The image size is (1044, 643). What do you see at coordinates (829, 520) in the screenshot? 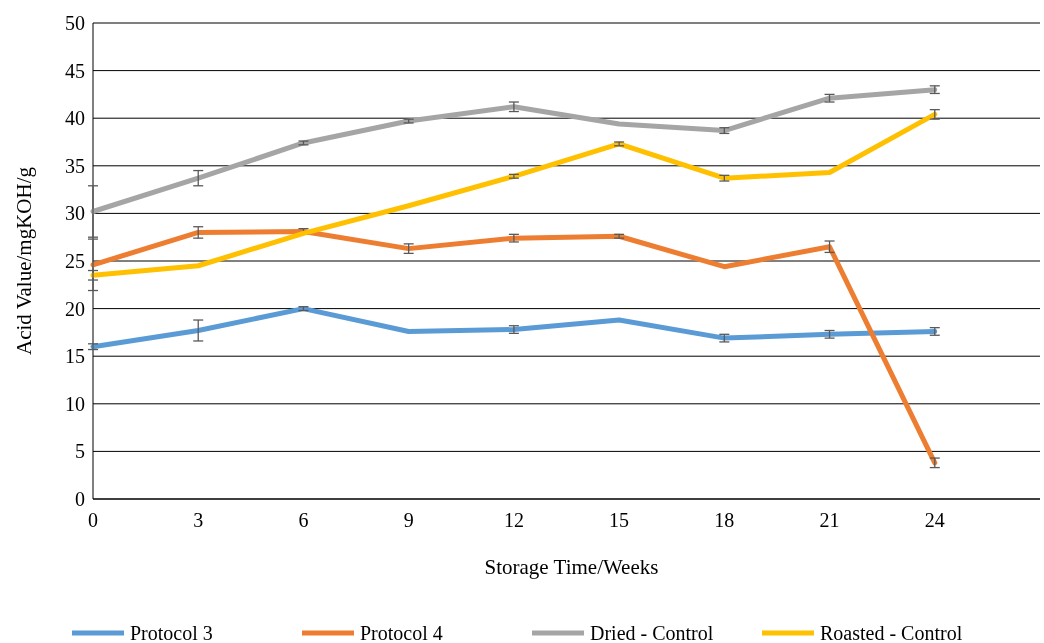
I see `x-tick-label: 21` at bounding box center [829, 520].